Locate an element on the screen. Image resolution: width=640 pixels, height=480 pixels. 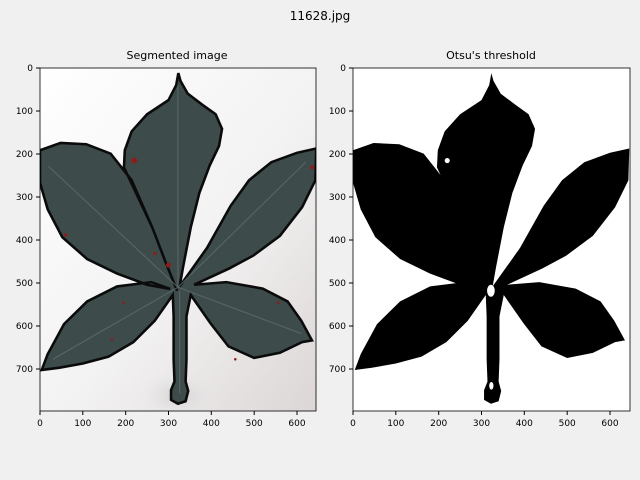
x-axis-right: 0 100 200 300 400 500 600 is located at coordinates (484, 420).